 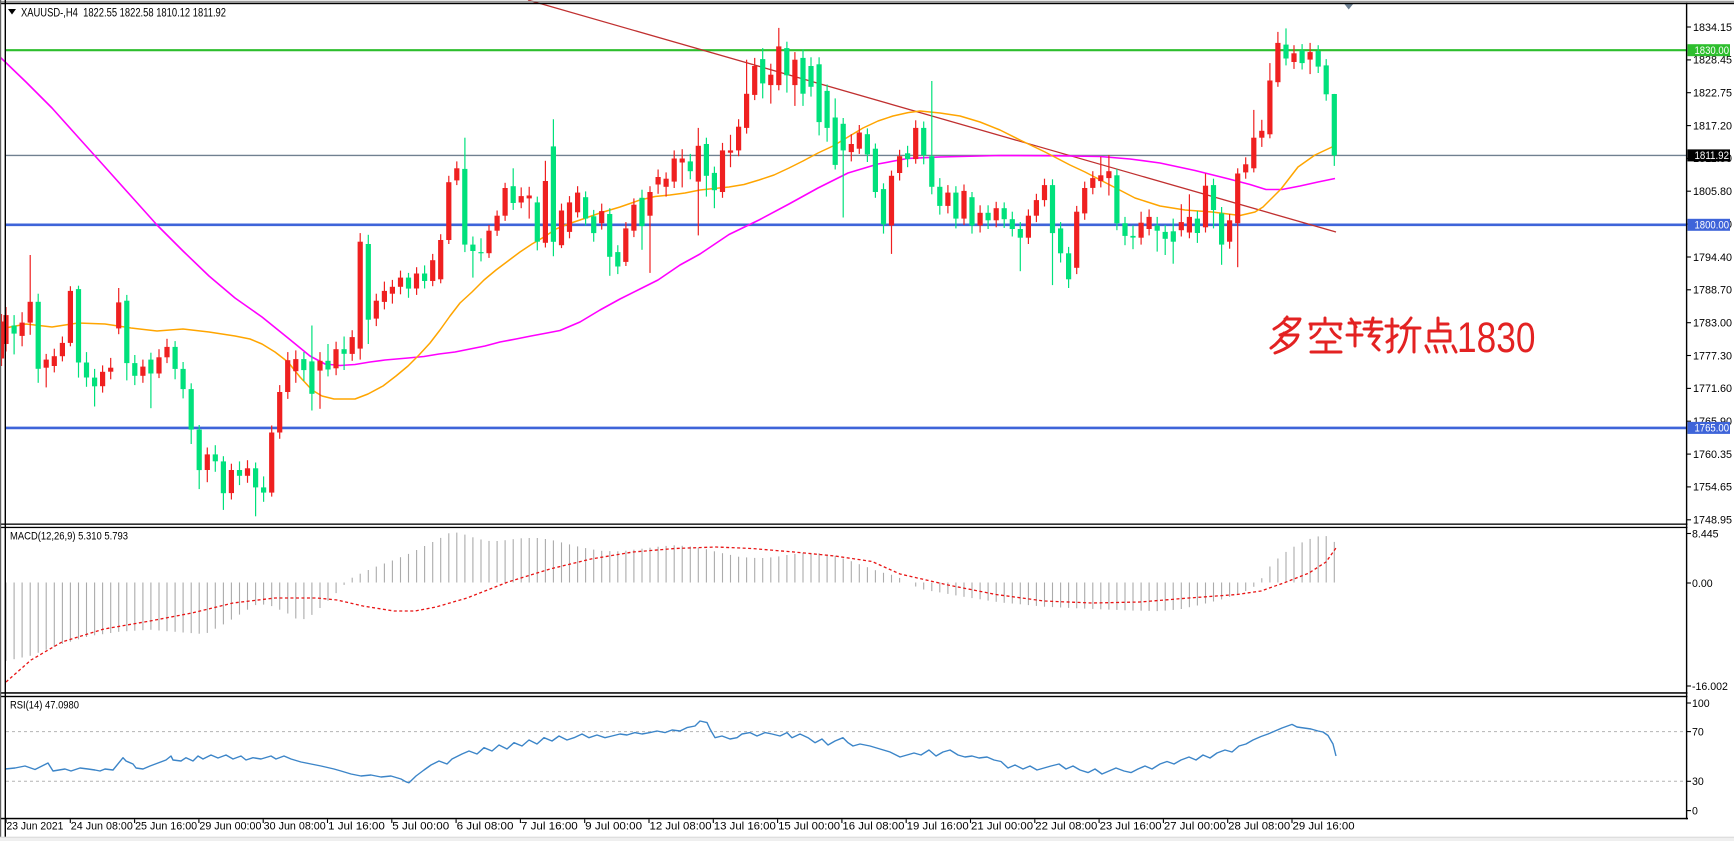 What do you see at coordinates (1710, 687) in the screenshot?
I see `svg-text: -16.002` at bounding box center [1710, 687].